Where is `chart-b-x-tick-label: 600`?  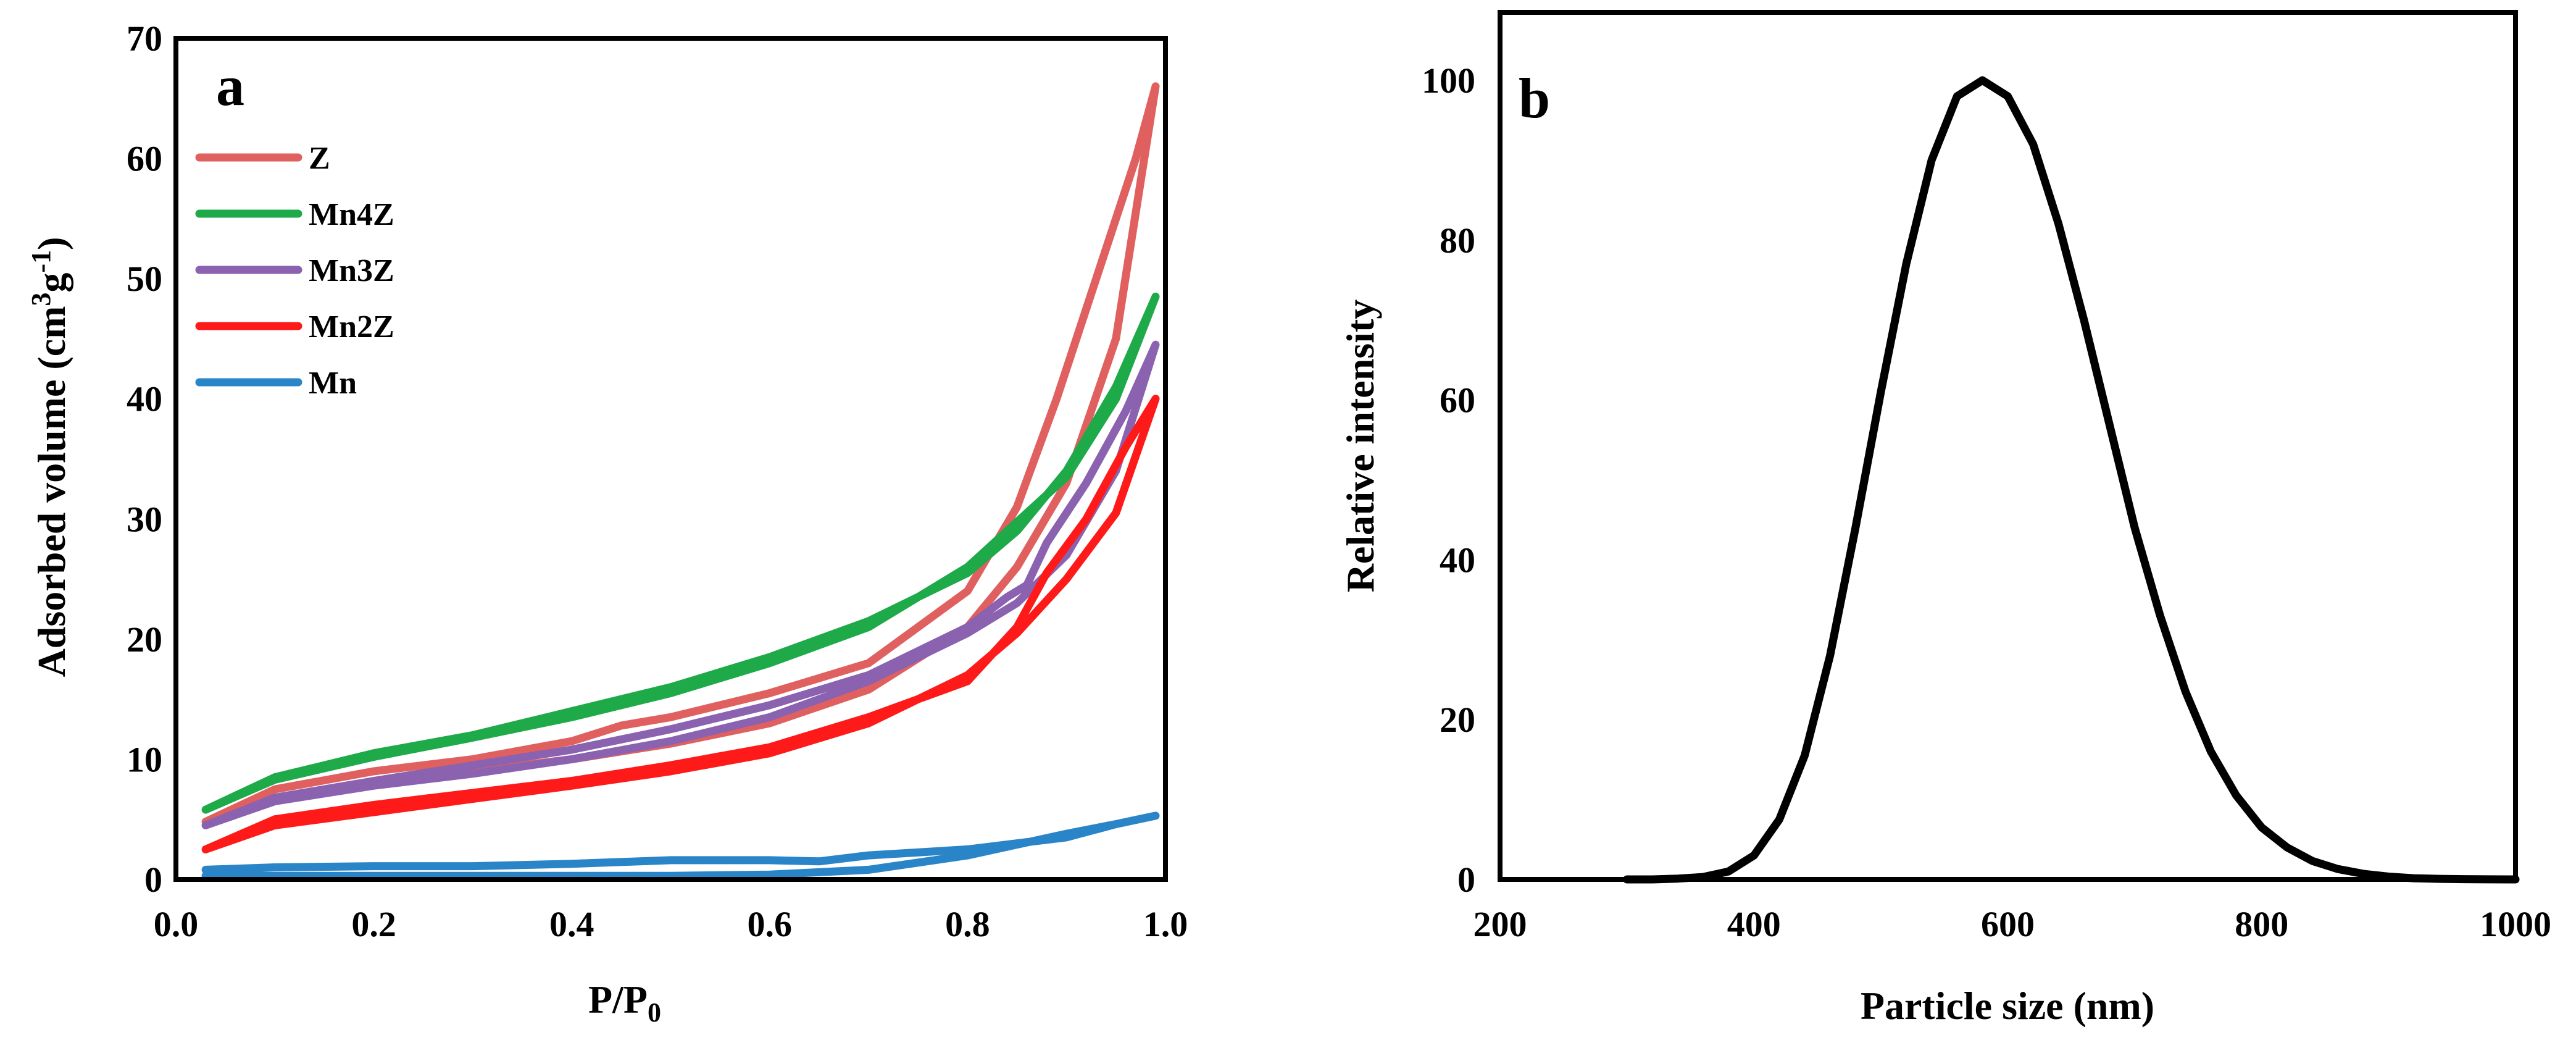
chart-b-x-tick-label: 600 is located at coordinates (2008, 924).